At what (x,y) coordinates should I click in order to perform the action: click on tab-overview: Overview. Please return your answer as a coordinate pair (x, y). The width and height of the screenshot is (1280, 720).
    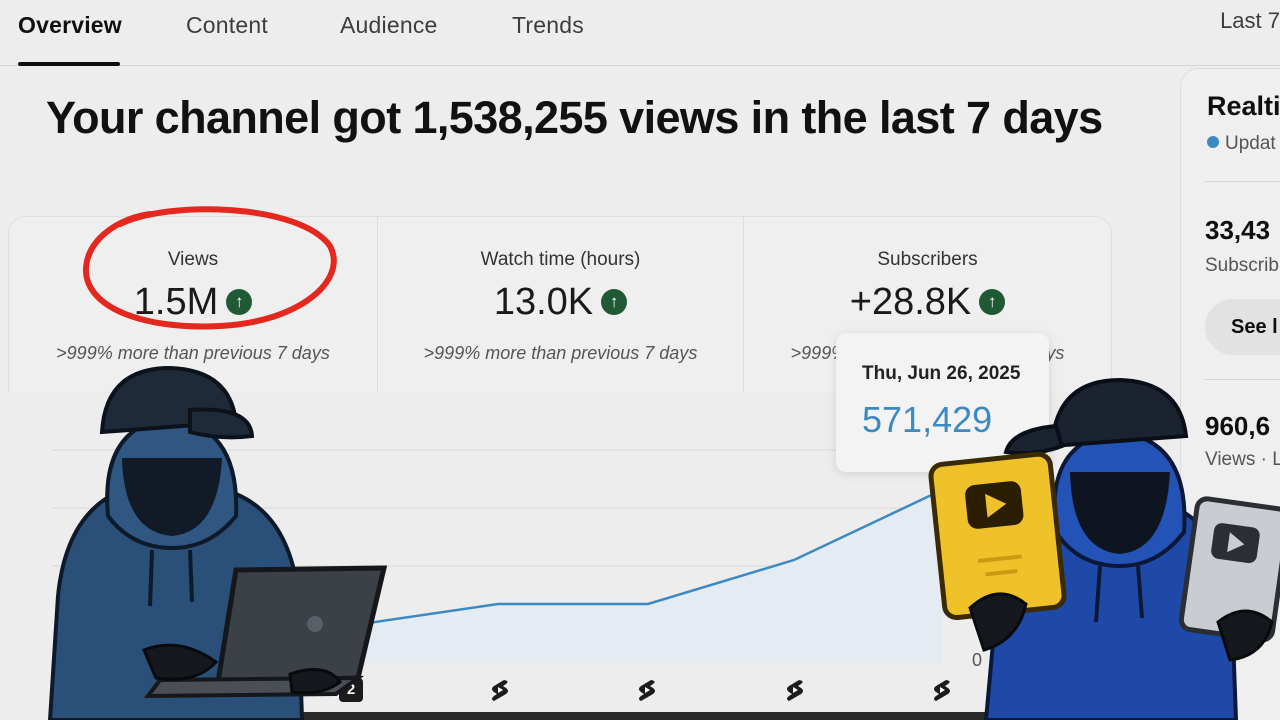
    Looking at the image, I should click on (70, 25).